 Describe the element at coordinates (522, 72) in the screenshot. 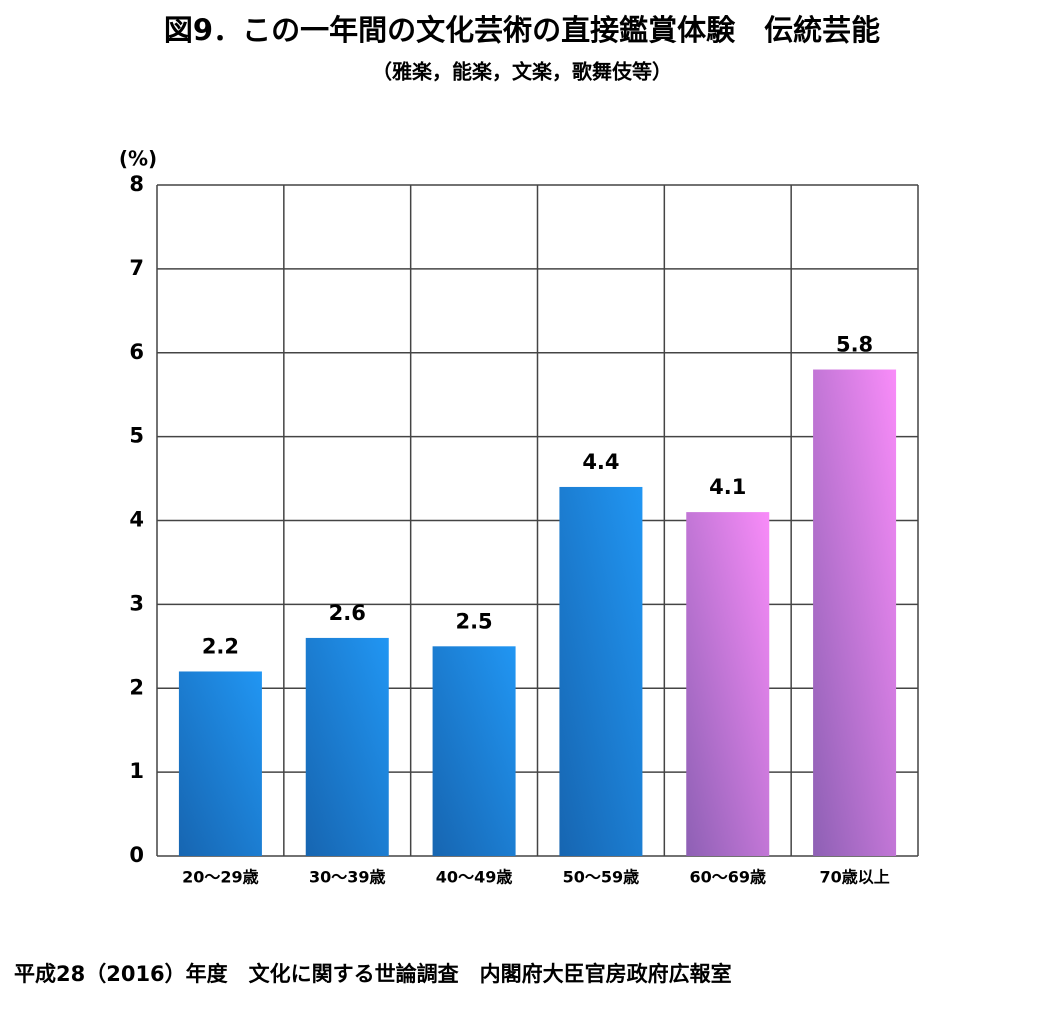

I see `chart-subtitle: （雅楽，能楽，文楽，歌舞伎等）` at that location.